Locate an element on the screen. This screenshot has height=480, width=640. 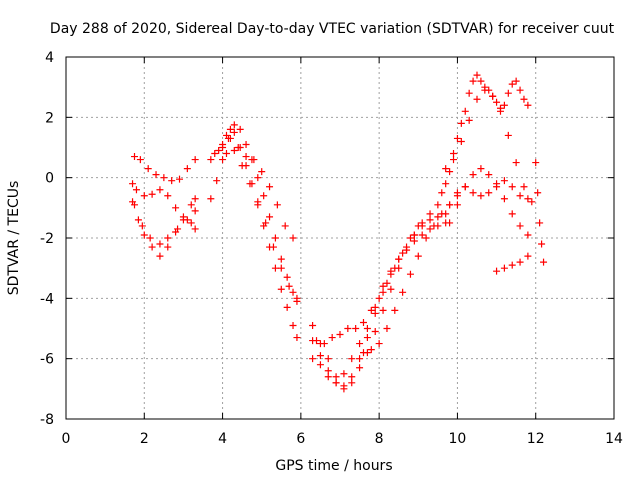
x-tick-label: 12 is located at coordinates (536, 439).